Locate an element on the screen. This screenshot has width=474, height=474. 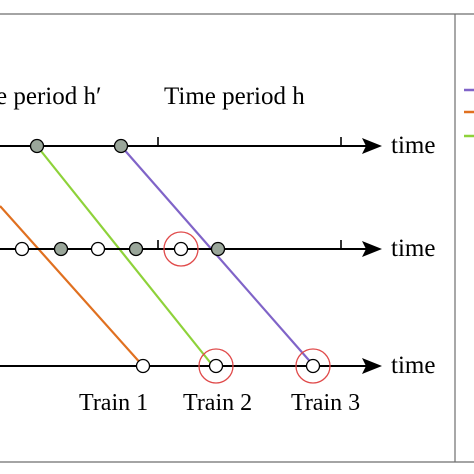
time-axis-1: time is located at coordinates (217, 145).